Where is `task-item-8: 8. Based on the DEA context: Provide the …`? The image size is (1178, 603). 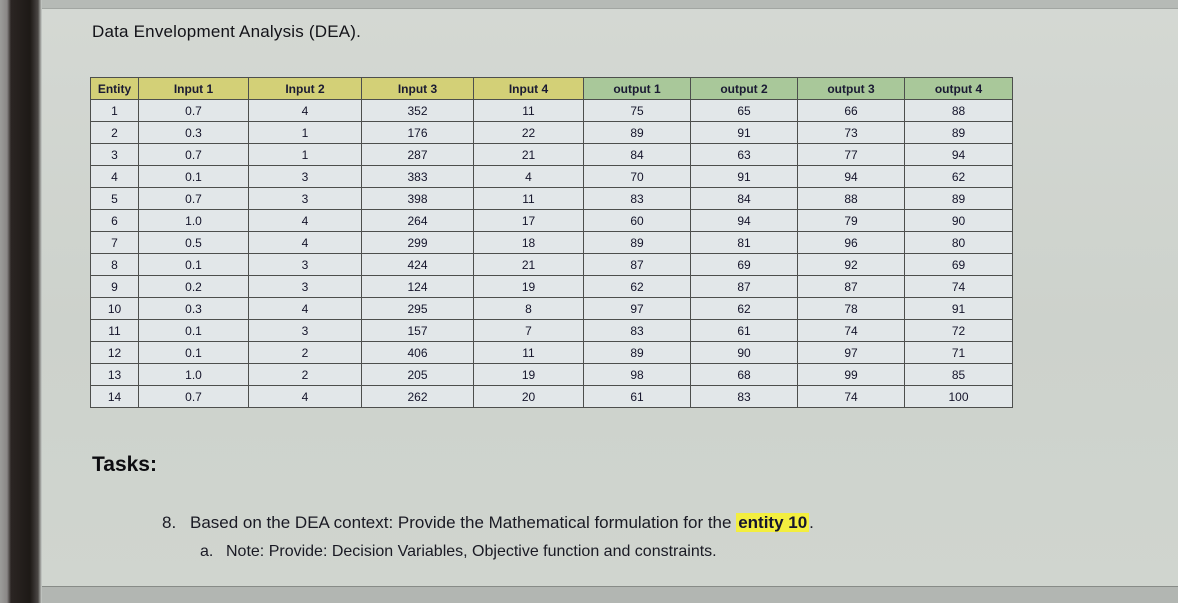
task-item-8: 8. Based on the DEA context: Provide the … is located at coordinates (488, 523).